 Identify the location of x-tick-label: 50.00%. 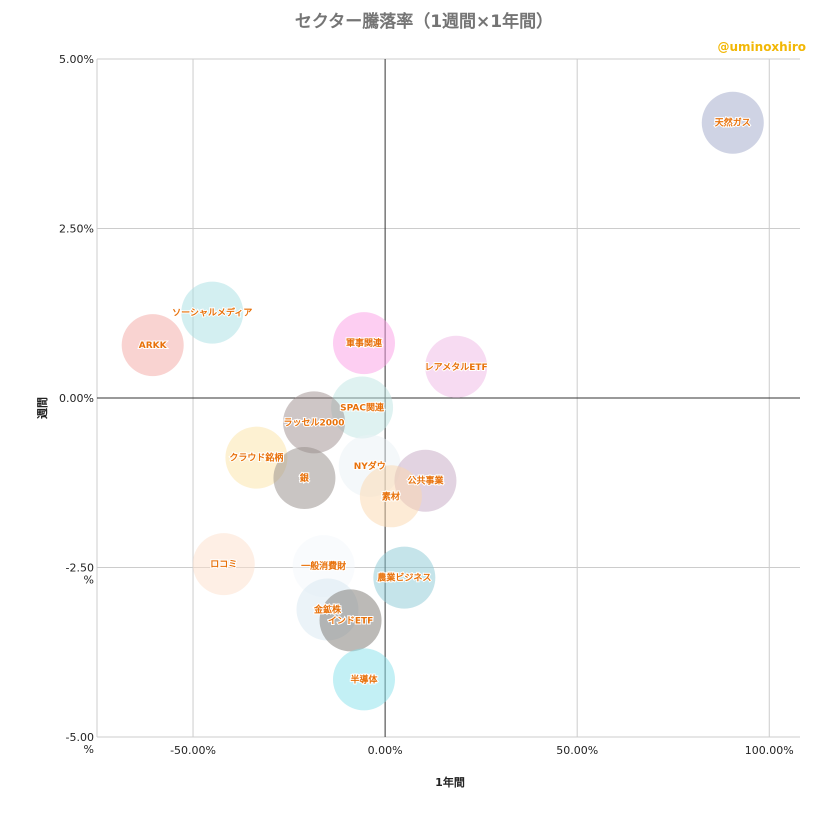
(577, 750).